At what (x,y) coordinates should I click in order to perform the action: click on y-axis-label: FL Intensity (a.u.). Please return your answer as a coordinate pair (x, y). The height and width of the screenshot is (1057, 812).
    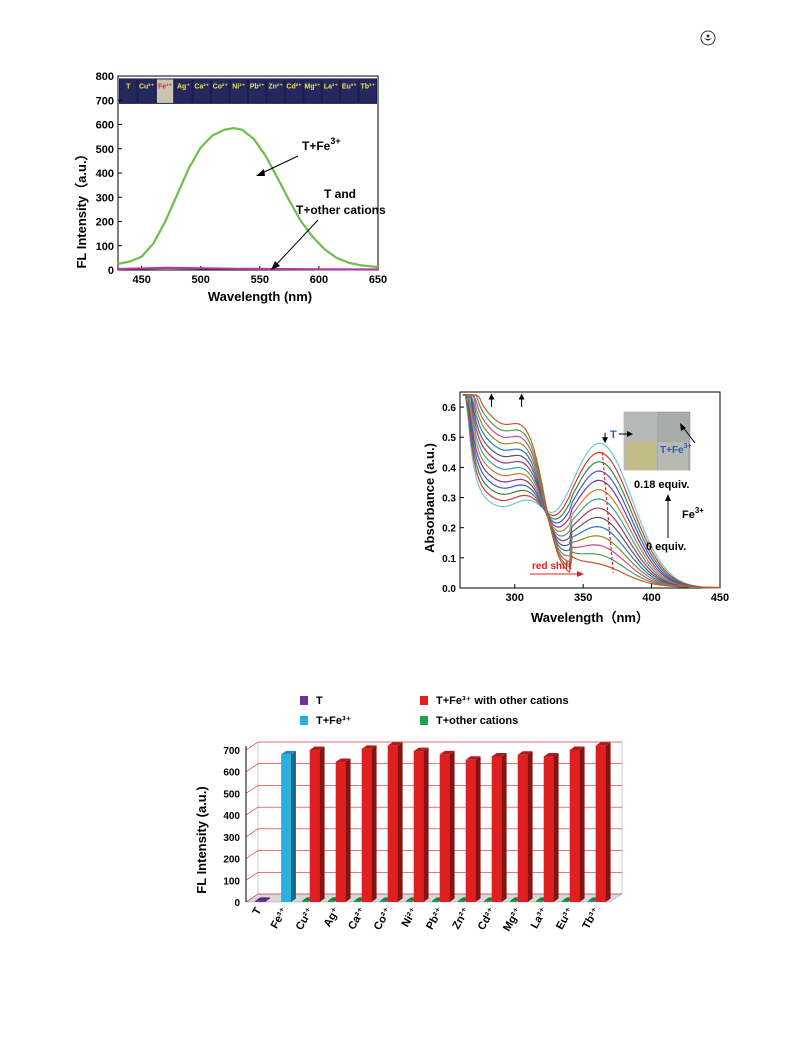
    Looking at the image, I should click on (201, 839).